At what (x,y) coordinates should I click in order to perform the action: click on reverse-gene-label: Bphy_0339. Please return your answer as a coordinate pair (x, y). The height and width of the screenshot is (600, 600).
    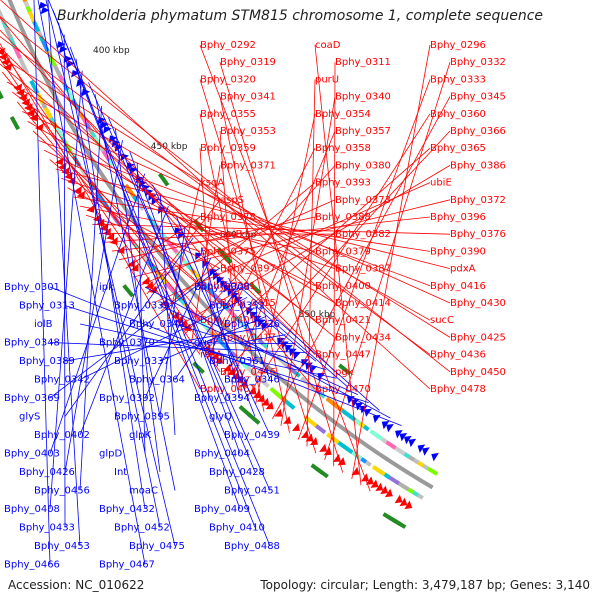
    Looking at the image, I should click on (142, 306).